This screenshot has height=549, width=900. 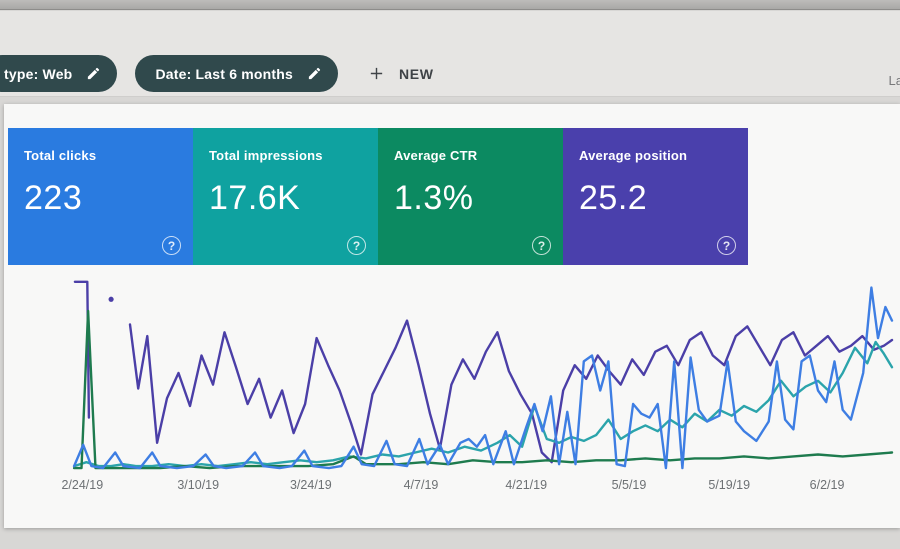 I want to click on metric-card-average-ctr: Average CTR 1.3% ?, so click(x=470, y=196).